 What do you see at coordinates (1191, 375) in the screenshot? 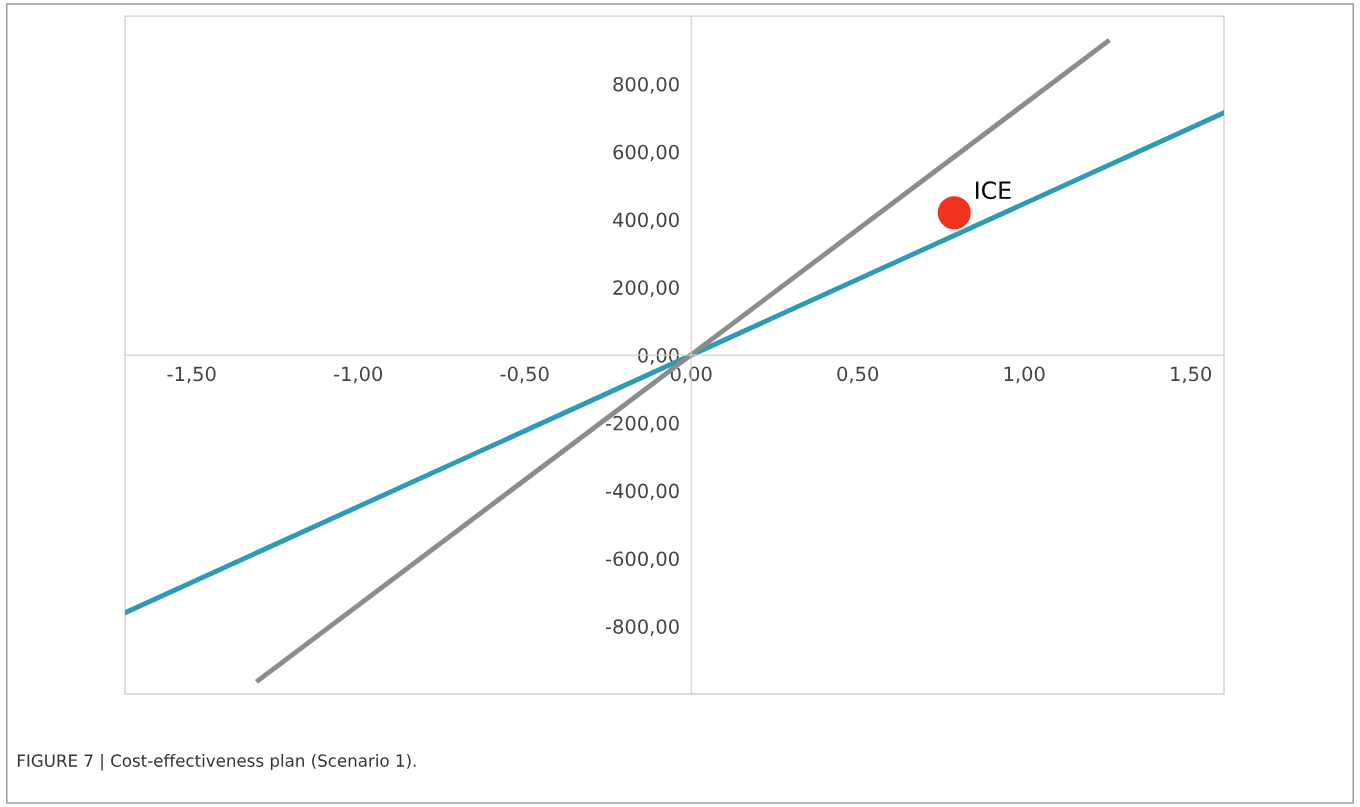
I see `x-tick-label: 1,50` at bounding box center [1191, 375].